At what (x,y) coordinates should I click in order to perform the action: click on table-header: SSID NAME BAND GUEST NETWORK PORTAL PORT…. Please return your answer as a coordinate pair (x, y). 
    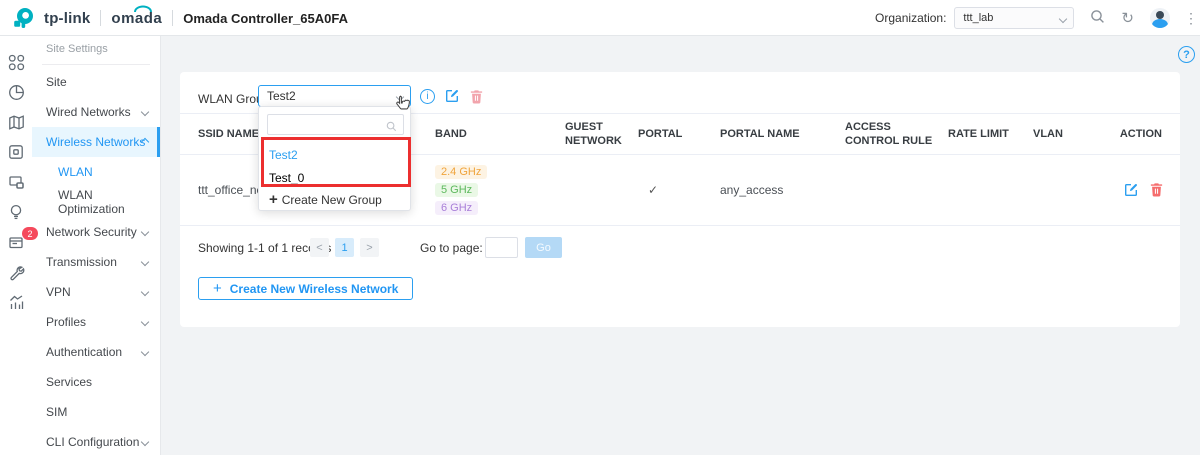
    Looking at the image, I should click on (680, 134).